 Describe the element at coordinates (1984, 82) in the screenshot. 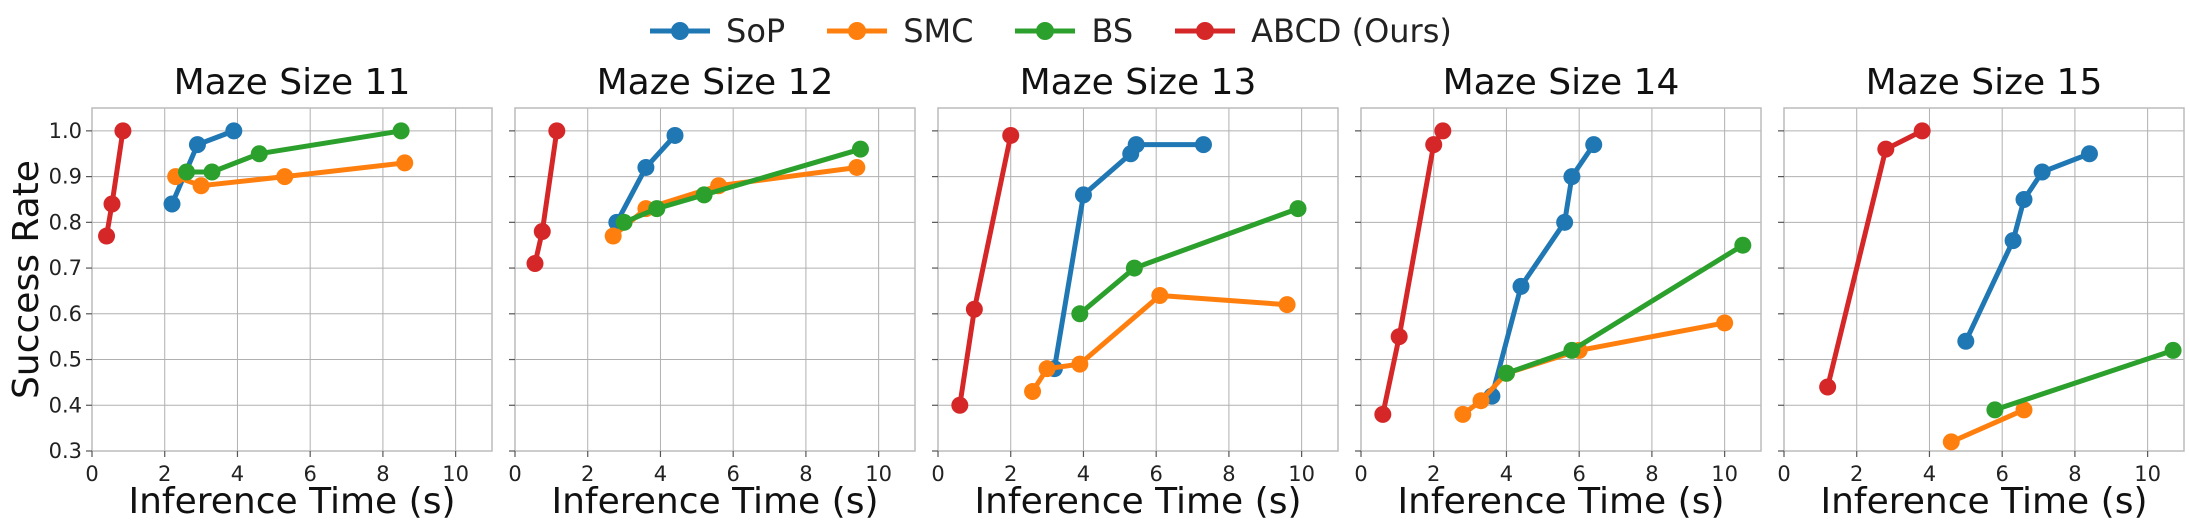

I see `panel-title: Maze Size 15` at that location.